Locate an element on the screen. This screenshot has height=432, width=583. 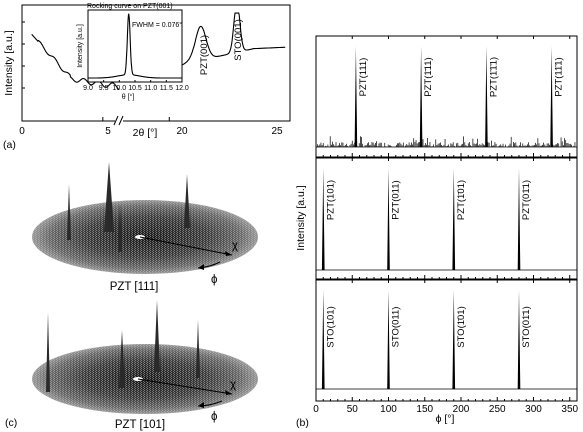
inset-tick-label: 10.0 is located at coordinates (120, 88).